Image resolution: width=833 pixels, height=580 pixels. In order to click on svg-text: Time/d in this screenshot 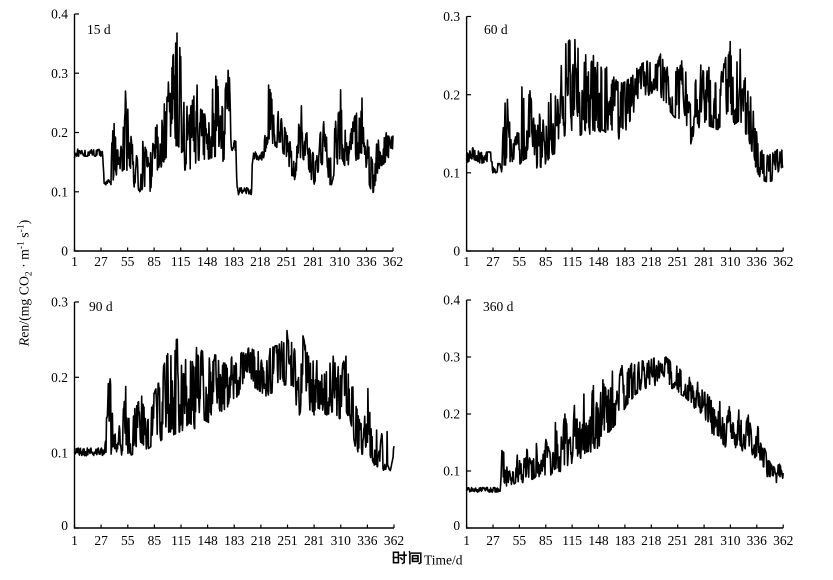, I will do `click(443, 560)`.